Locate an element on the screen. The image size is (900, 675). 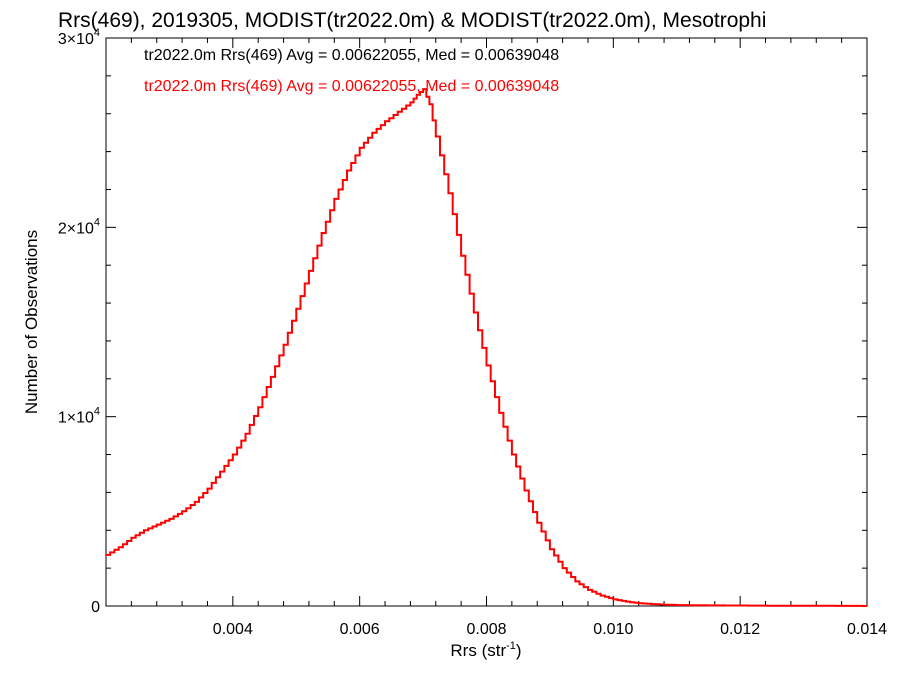
y-tick-label: 0 is located at coordinates (95, 607).